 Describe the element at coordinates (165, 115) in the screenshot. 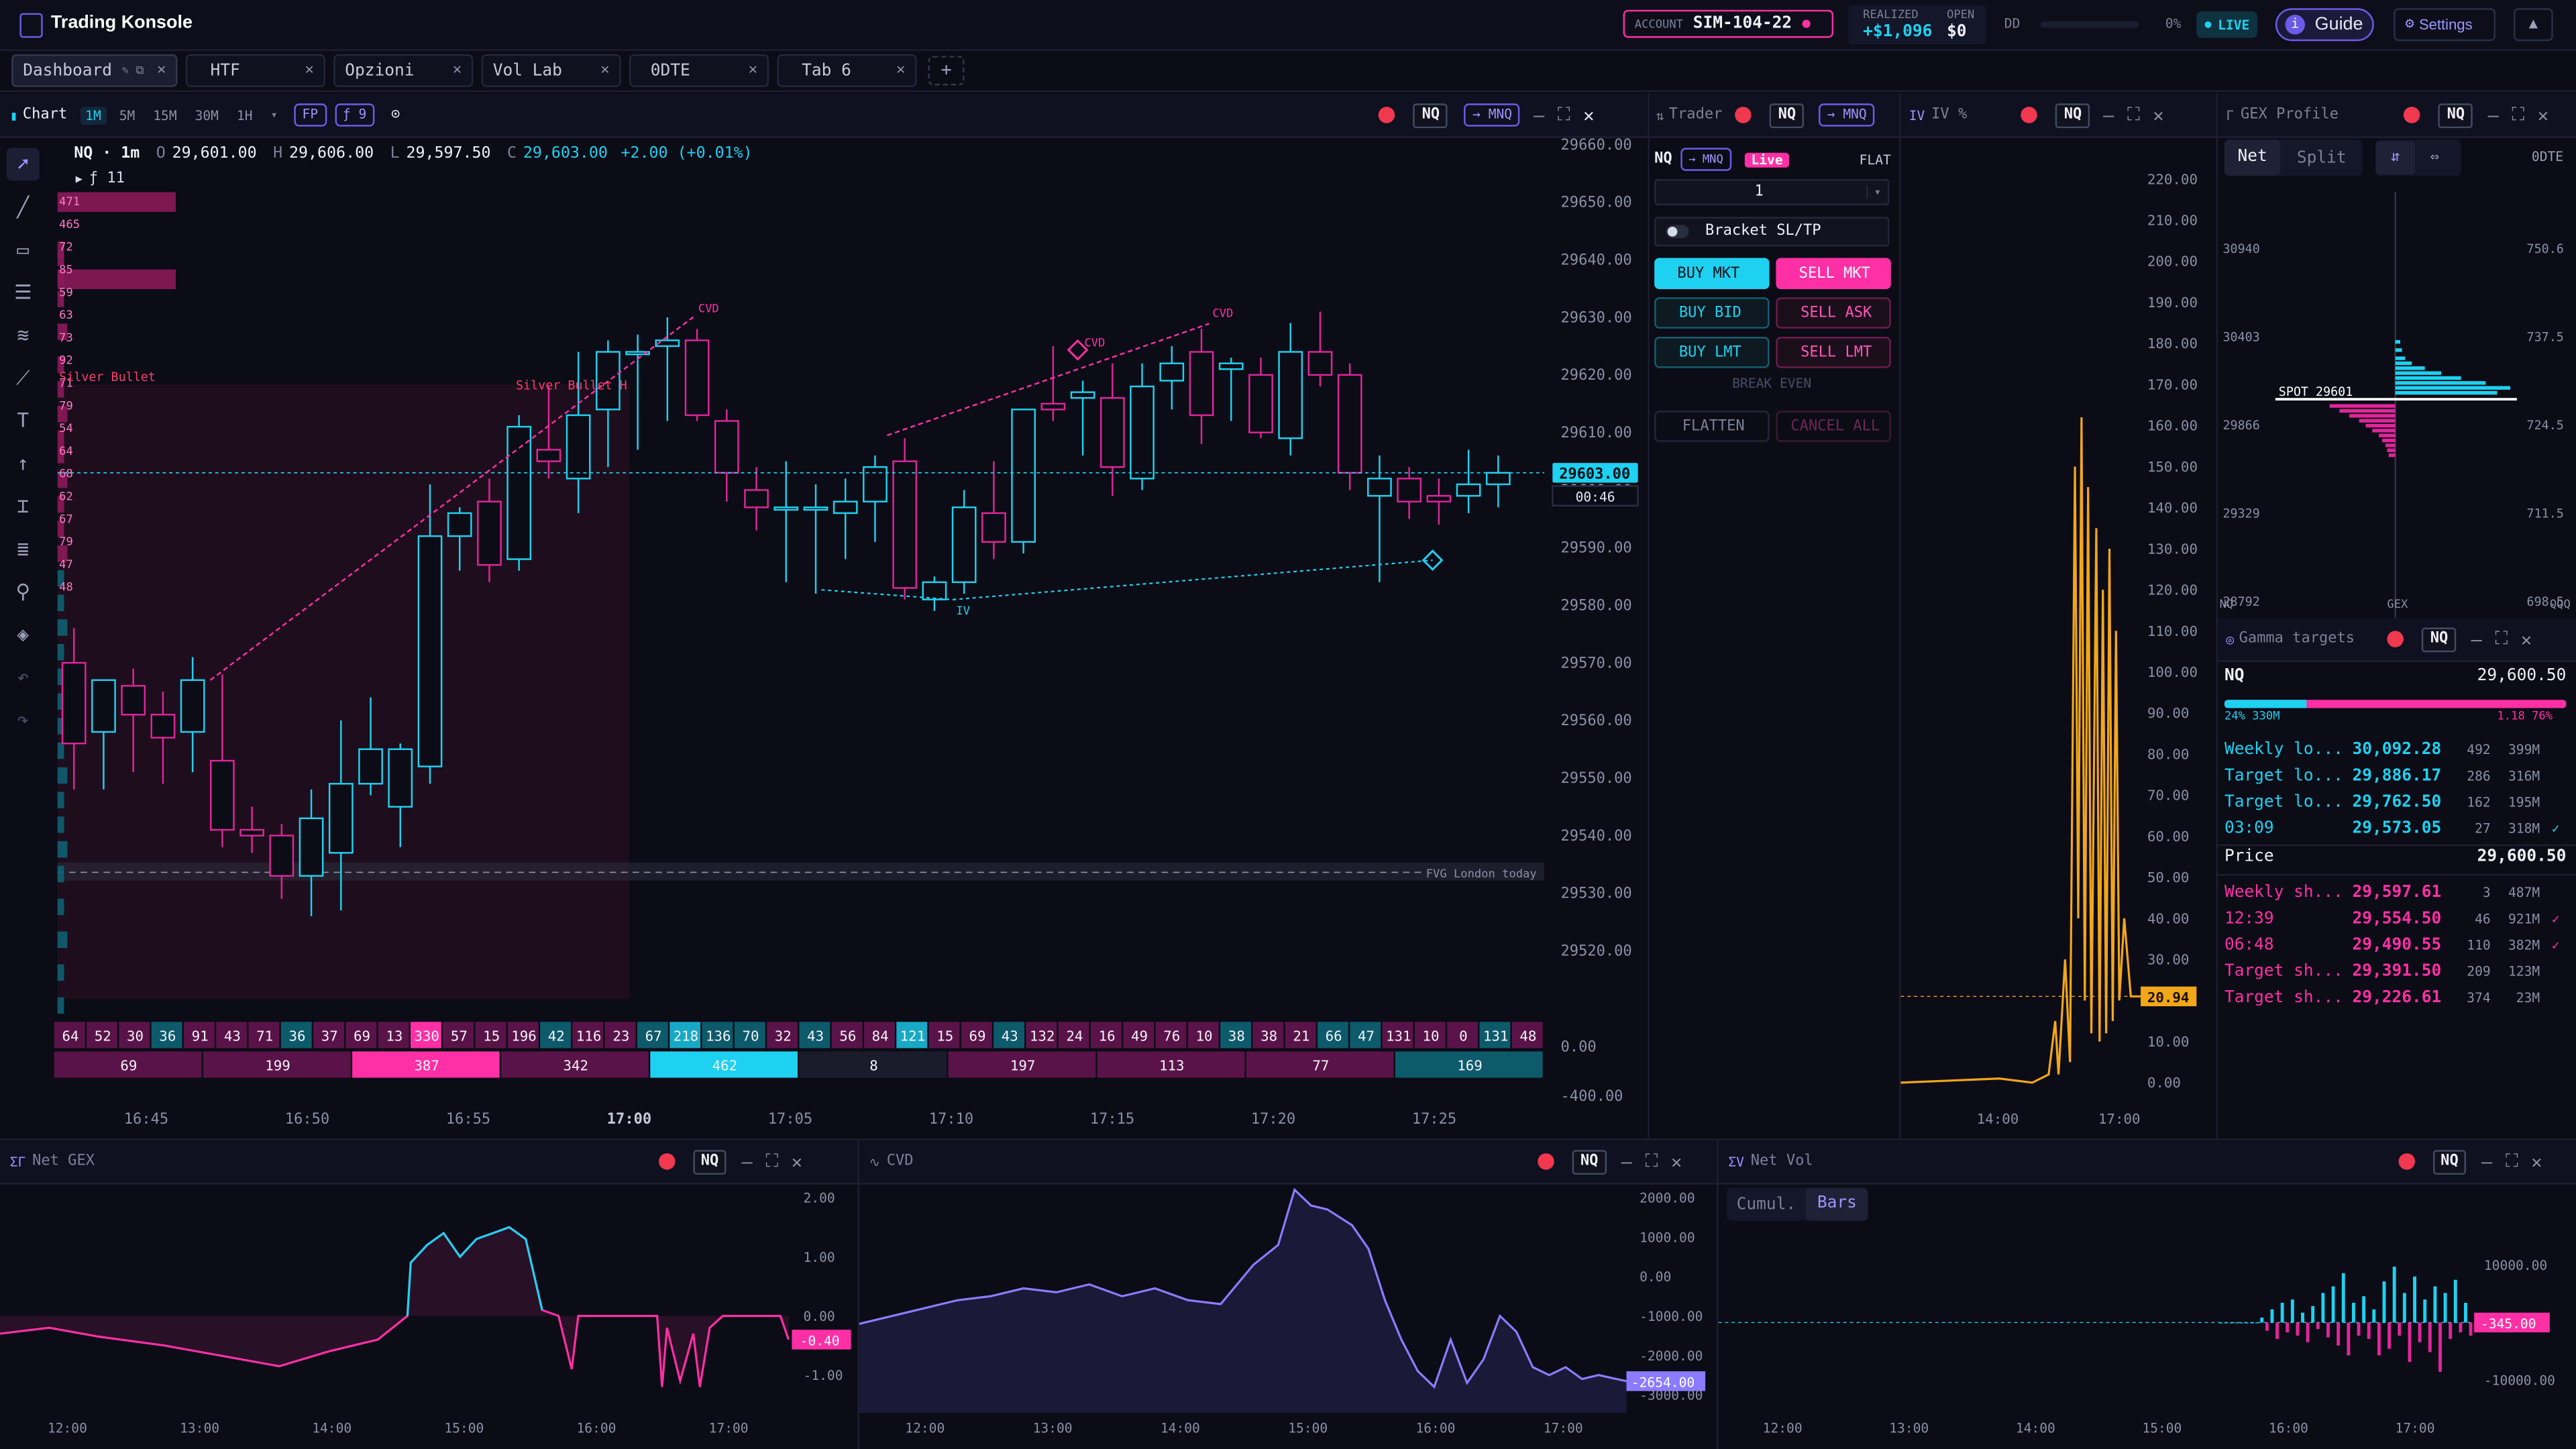

I see `tf-15m: 15M` at that location.